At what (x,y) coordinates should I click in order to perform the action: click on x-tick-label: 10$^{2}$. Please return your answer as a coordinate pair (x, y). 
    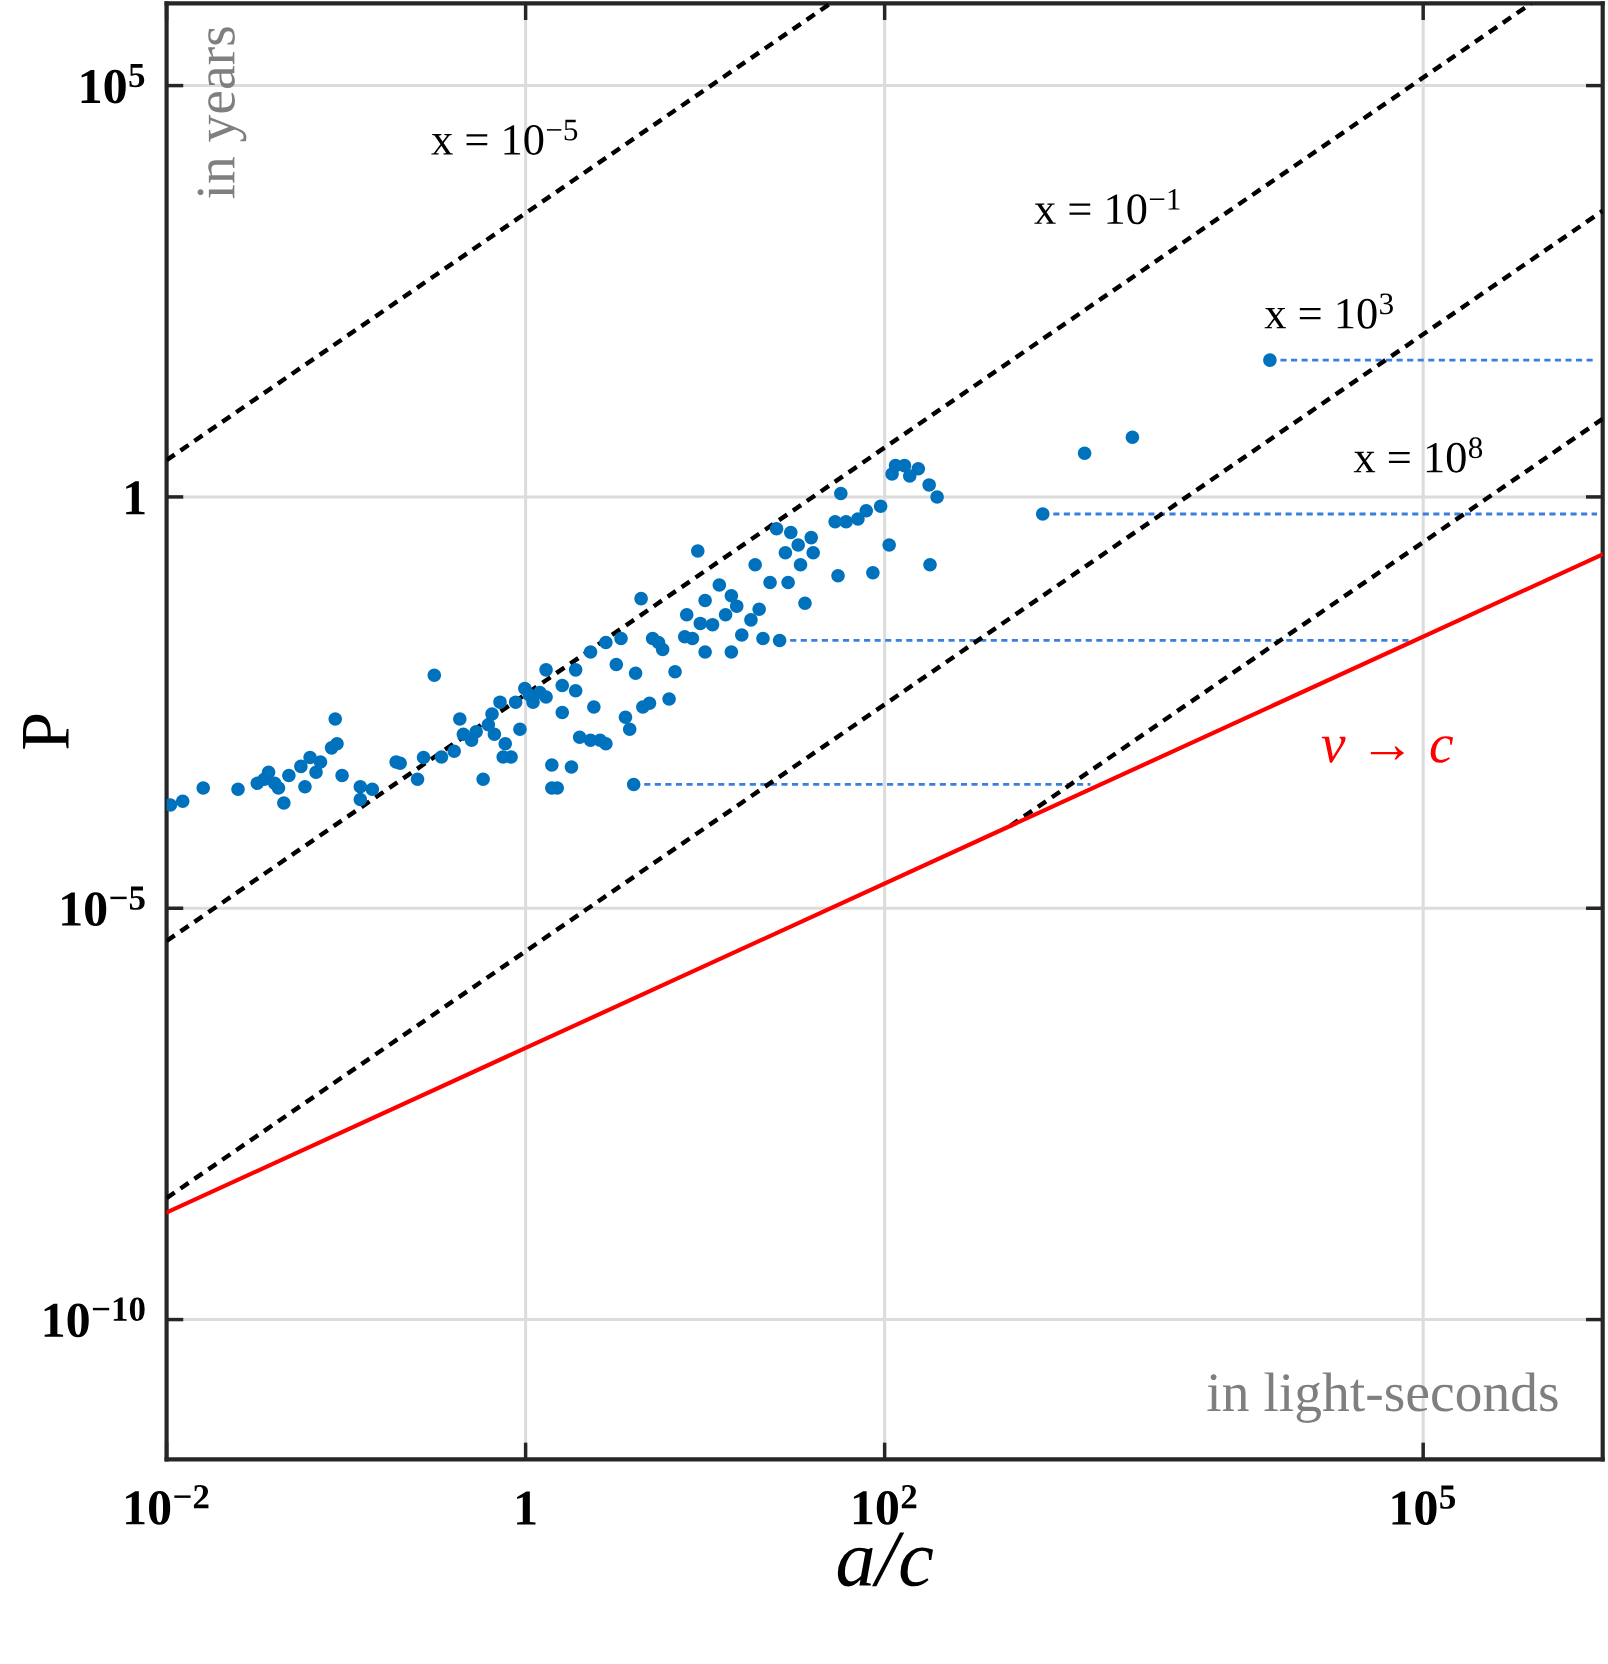
    Looking at the image, I should click on (885, 1505).